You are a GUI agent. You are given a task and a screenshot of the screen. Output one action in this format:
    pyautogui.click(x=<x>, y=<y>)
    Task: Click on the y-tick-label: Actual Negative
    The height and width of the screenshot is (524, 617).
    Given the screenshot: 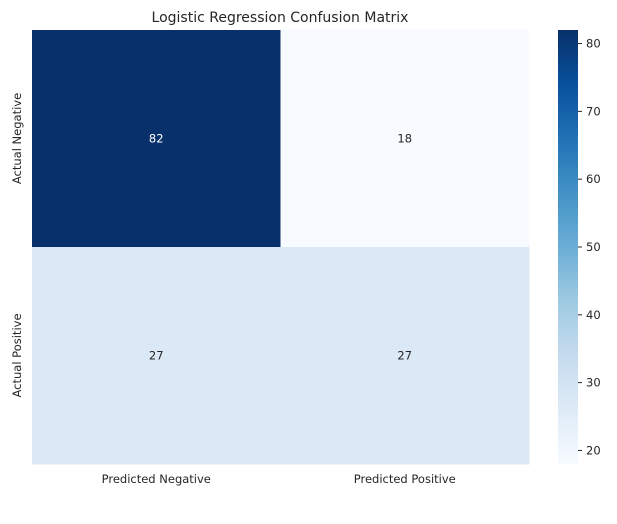 What is the action you would take?
    pyautogui.click(x=17, y=138)
    